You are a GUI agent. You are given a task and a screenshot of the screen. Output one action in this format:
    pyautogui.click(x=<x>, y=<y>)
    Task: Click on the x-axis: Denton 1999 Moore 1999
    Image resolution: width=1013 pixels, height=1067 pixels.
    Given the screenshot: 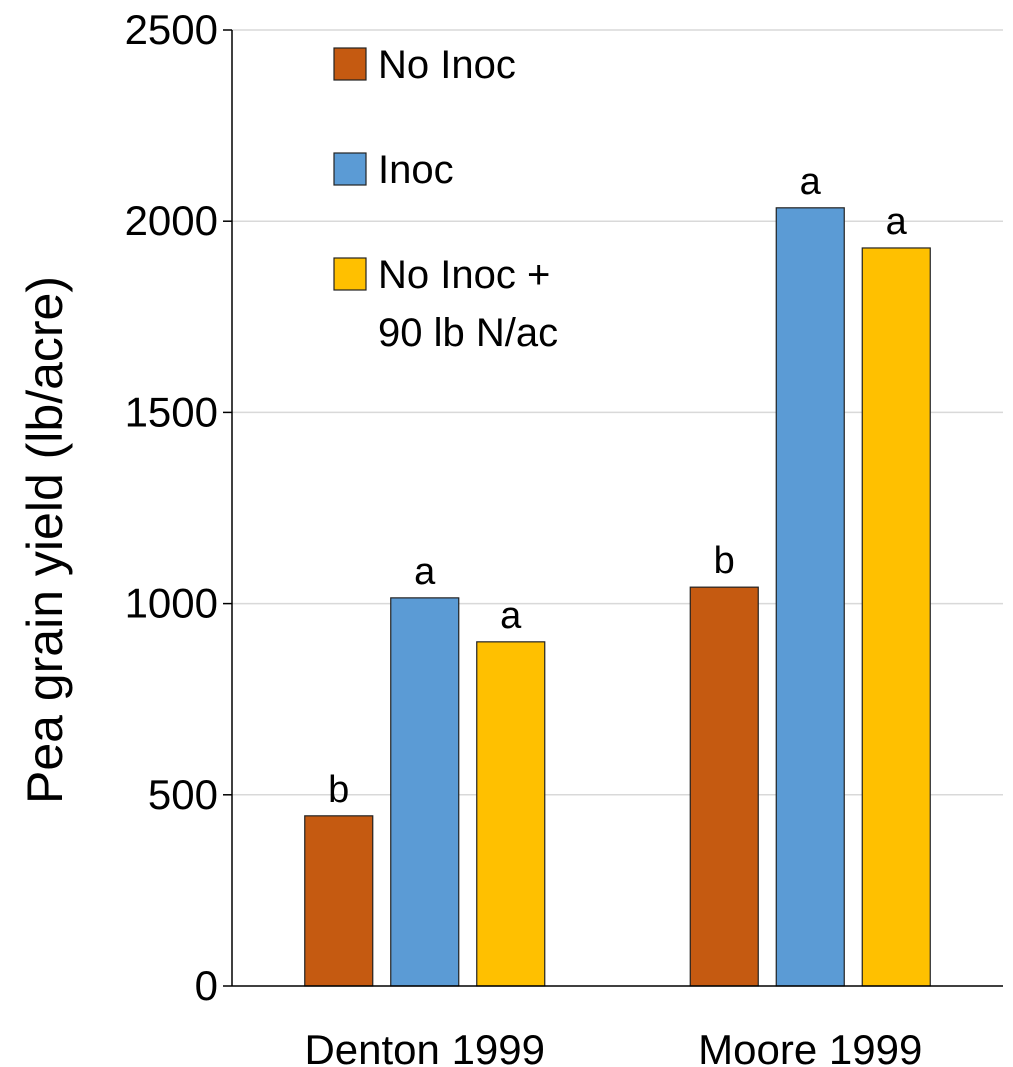 What is the action you would take?
    pyautogui.click(x=617, y=1026)
    